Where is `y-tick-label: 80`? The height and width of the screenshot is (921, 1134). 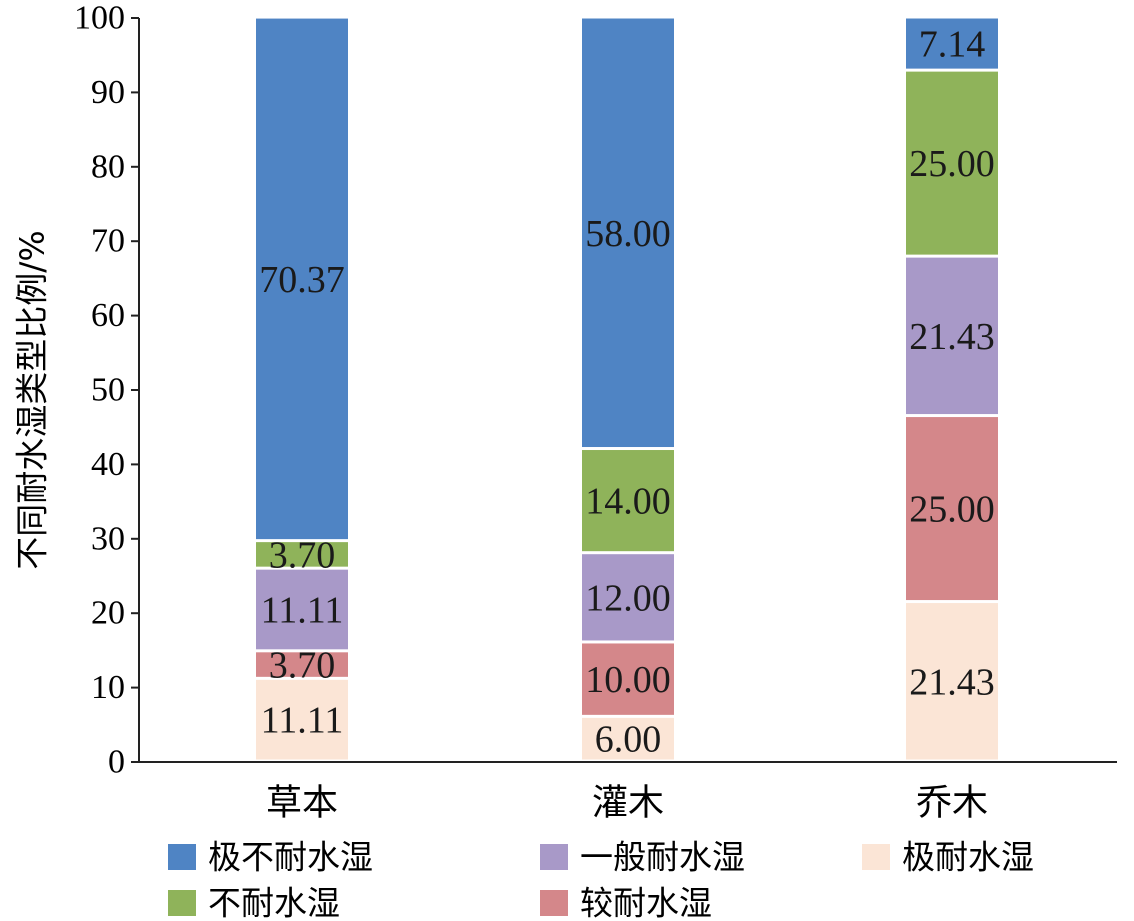
y-tick-label: 80 is located at coordinates (108, 166).